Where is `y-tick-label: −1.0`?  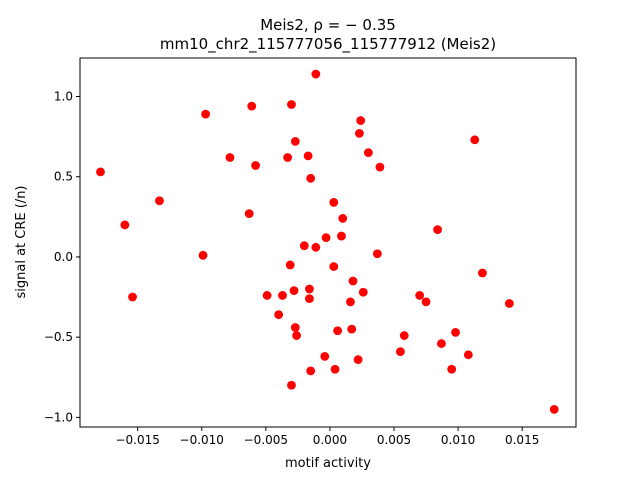 y-tick-label: −1.0 is located at coordinates (58, 417).